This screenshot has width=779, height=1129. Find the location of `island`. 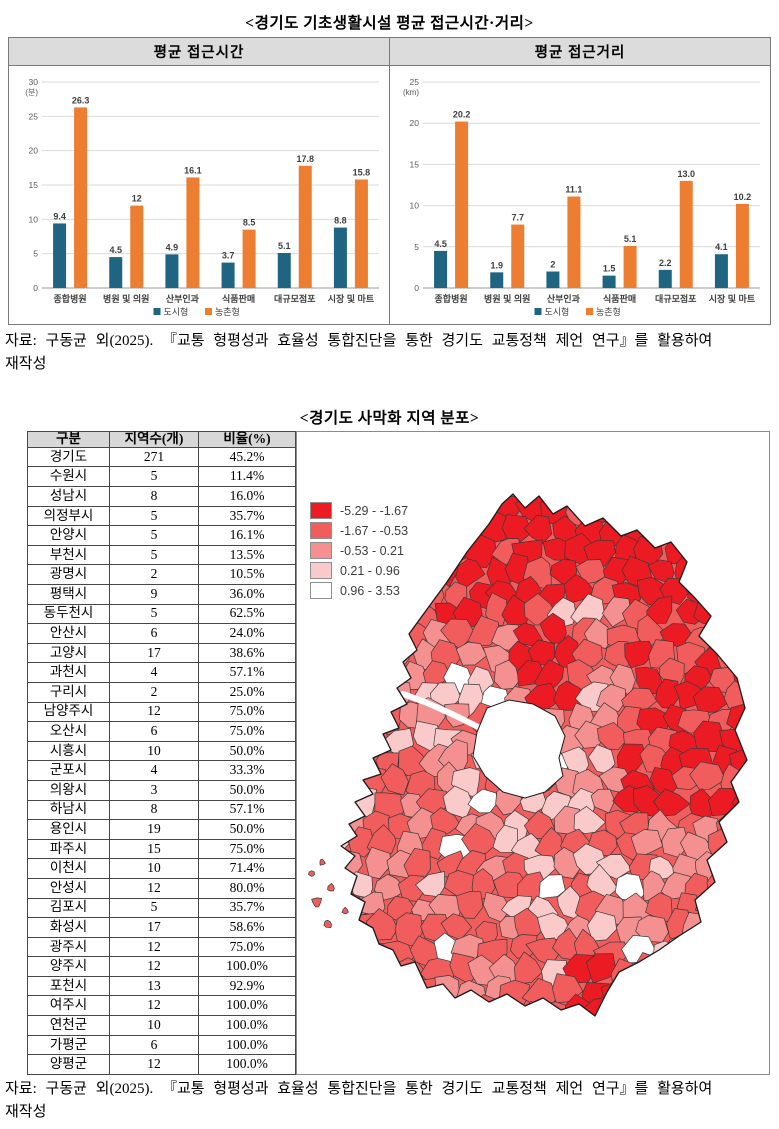

island is located at coordinates (317, 902).